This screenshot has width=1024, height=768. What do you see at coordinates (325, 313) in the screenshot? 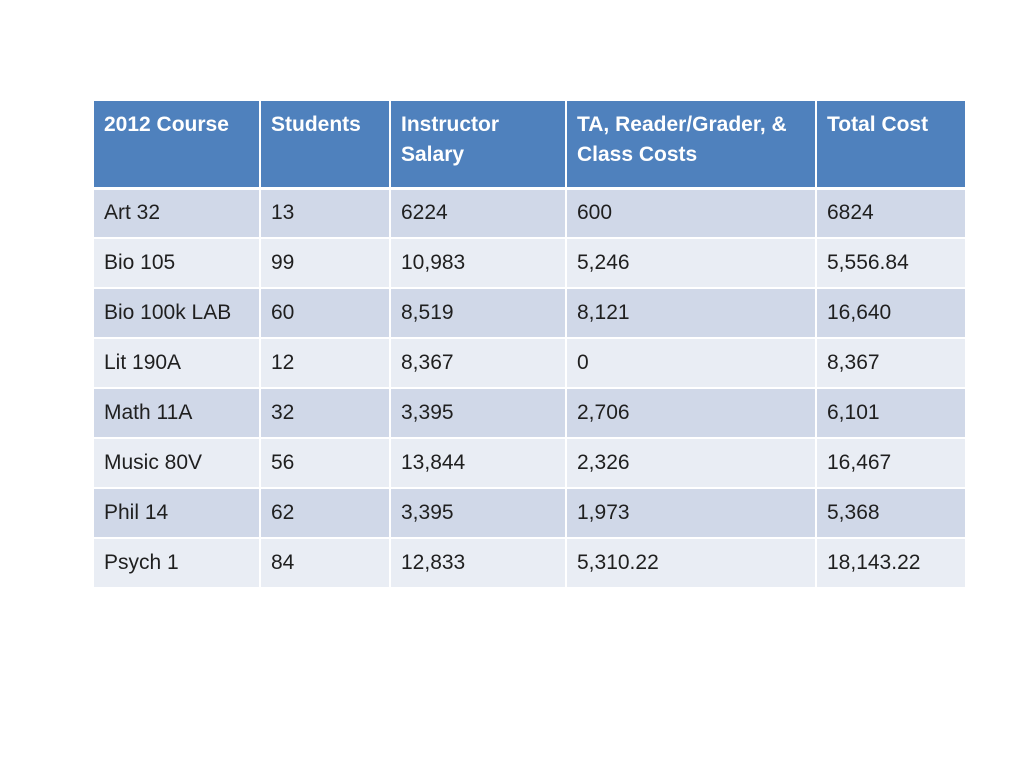
I see `cell-students: 60` at bounding box center [325, 313].